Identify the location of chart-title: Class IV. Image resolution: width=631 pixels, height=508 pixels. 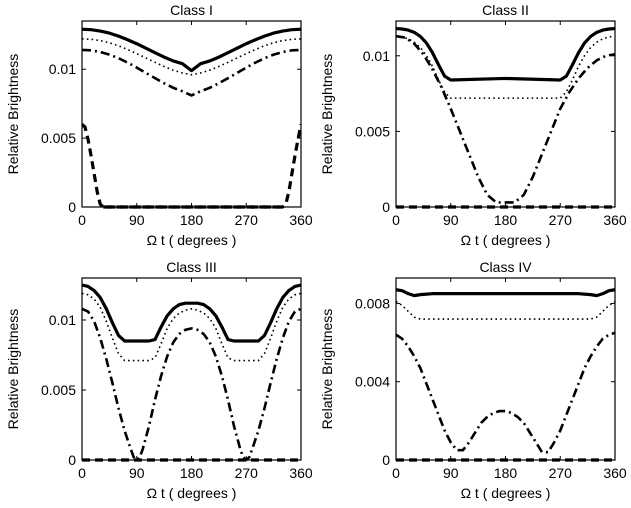
(505, 267).